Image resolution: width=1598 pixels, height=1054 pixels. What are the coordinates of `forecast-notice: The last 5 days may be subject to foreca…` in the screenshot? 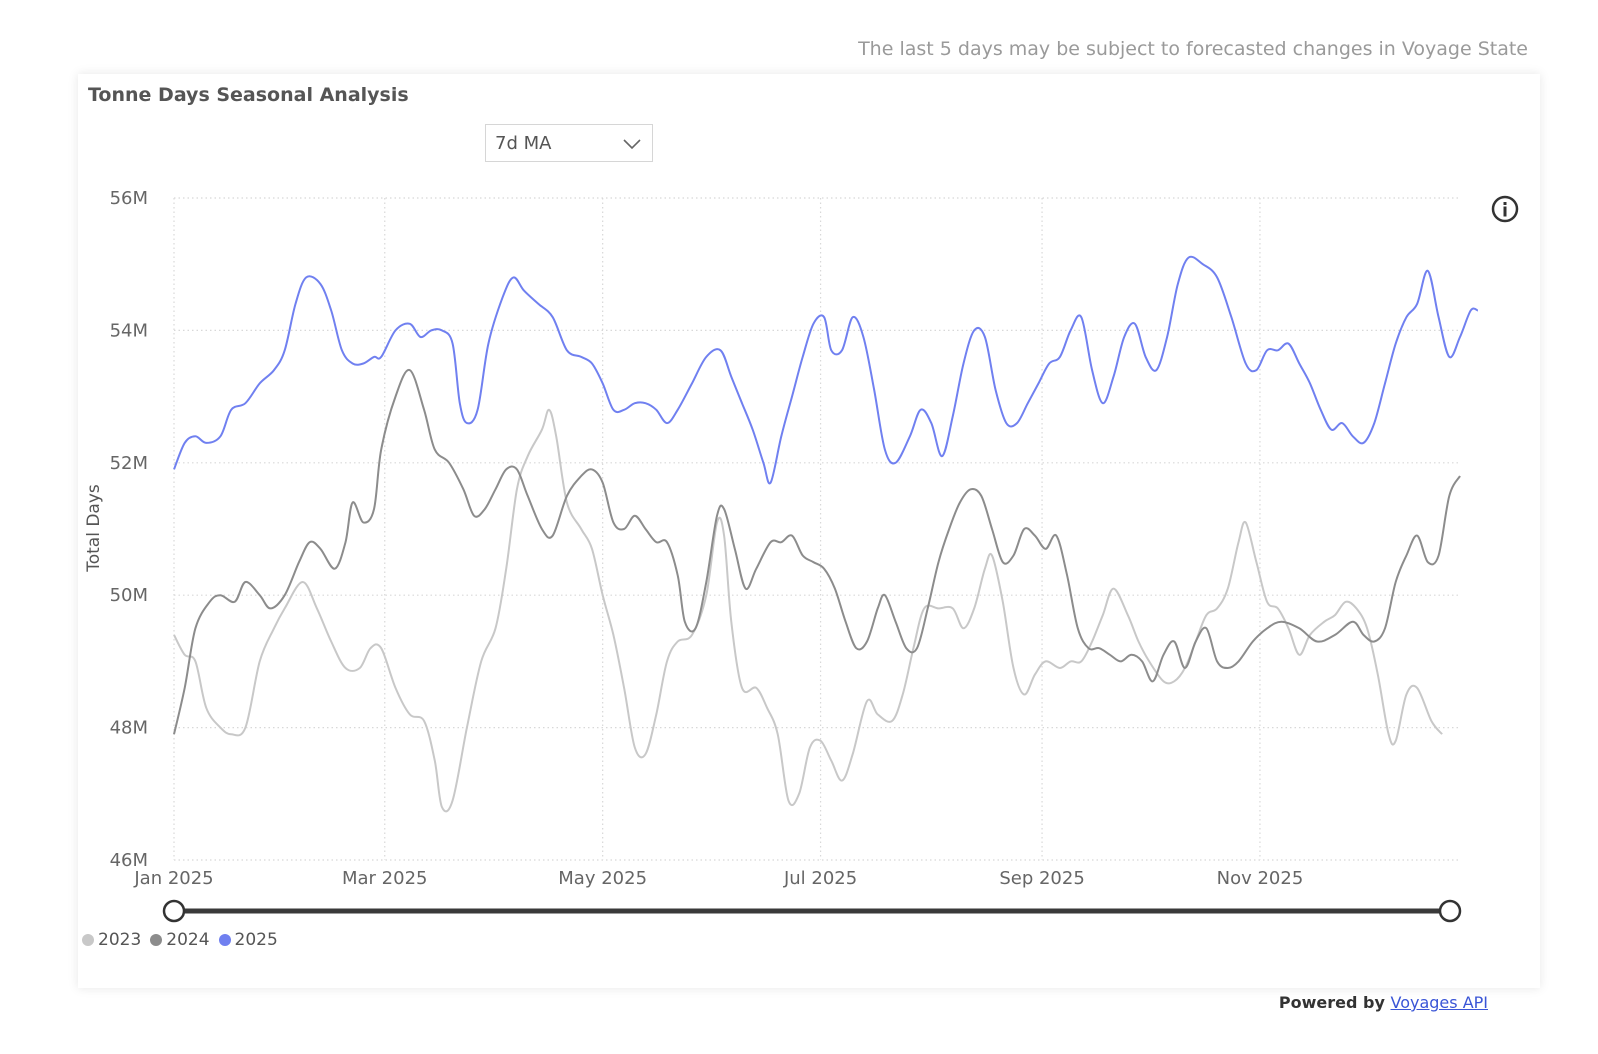 It's located at (1193, 49).